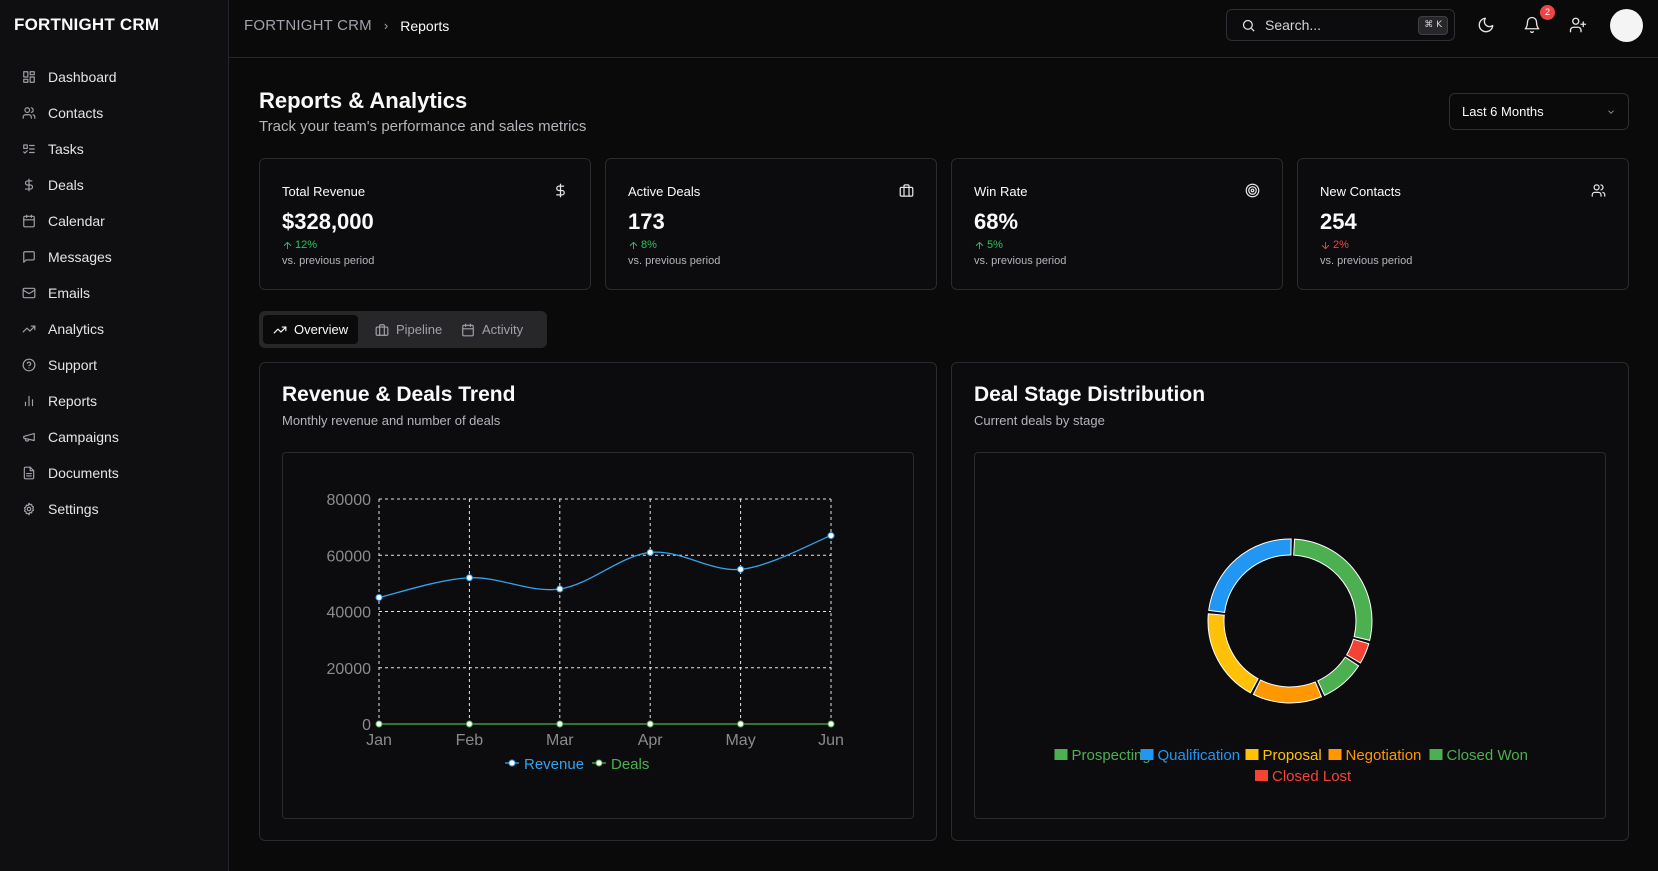  I want to click on sidebar-item-label: Reports, so click(73, 401).